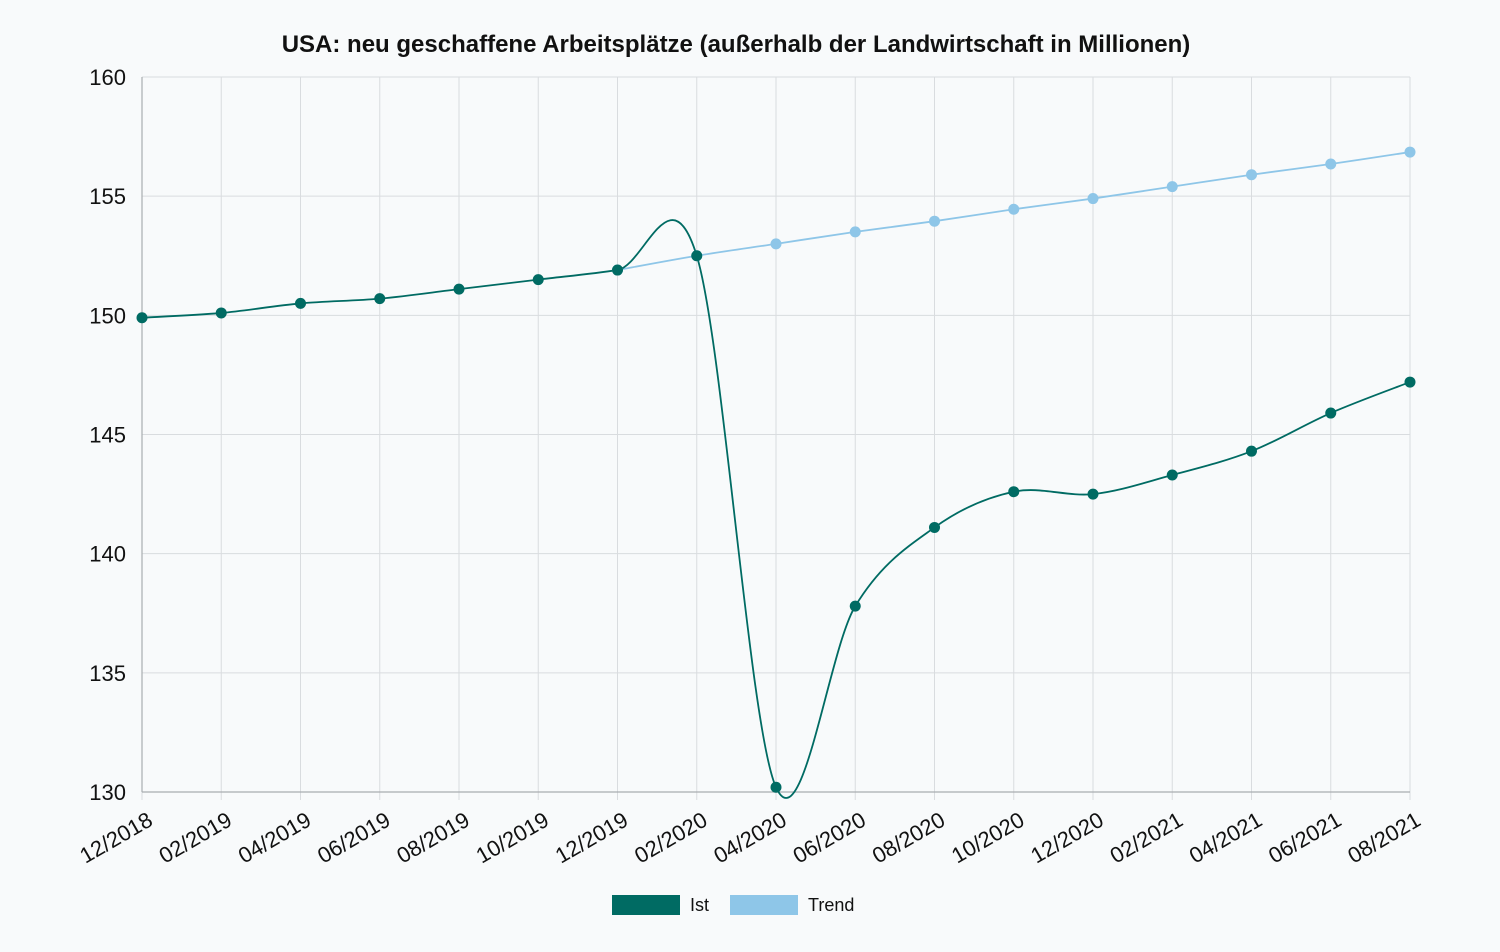 This screenshot has height=952, width=1500. What do you see at coordinates (432, 837) in the screenshot?
I see `x-tick-label: 08/2019` at bounding box center [432, 837].